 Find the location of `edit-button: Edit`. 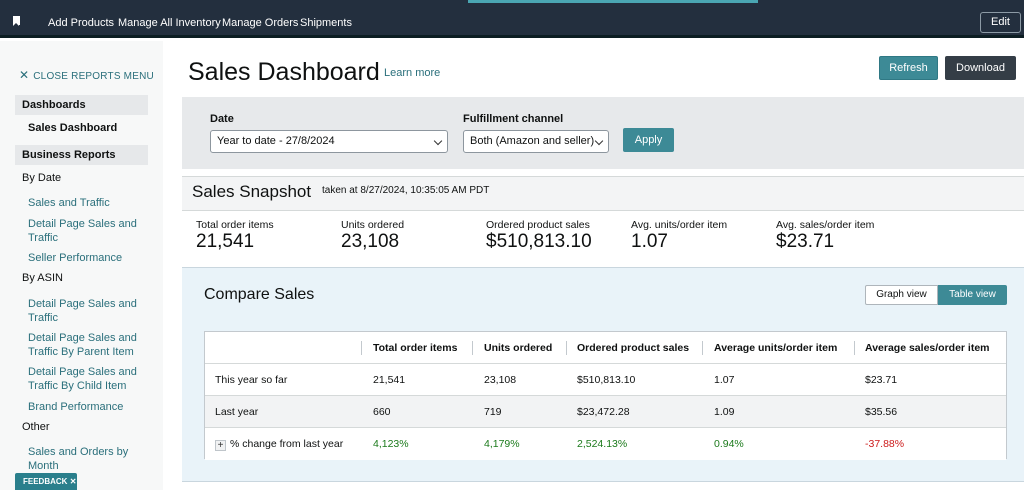

edit-button: Edit is located at coordinates (1000, 22).